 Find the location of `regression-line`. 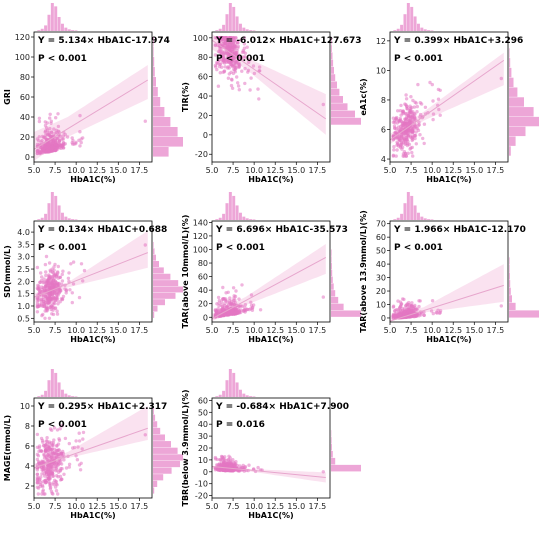

regression-line is located at coordinates (91, 114).